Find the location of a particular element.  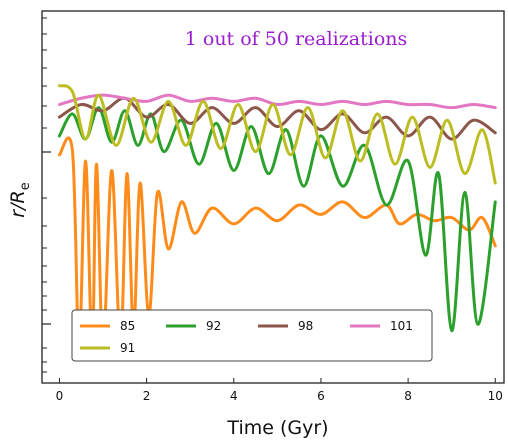

x-axis-label: Time (Gyr) is located at coordinates (277, 428).